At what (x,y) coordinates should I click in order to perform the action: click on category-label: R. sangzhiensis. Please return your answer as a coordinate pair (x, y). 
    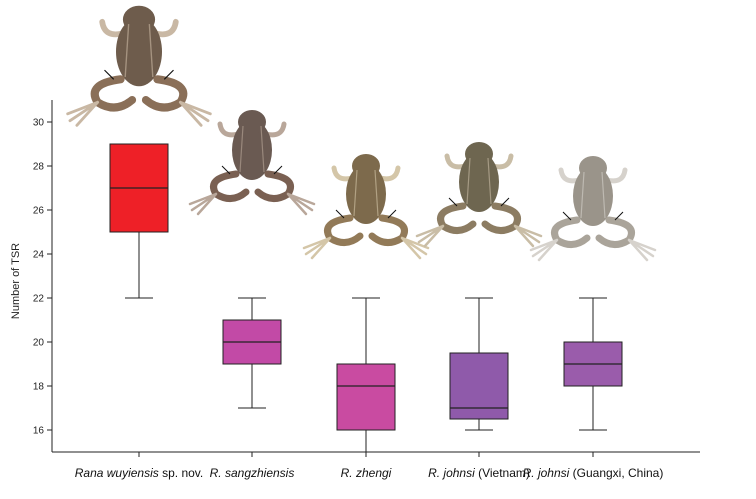
    Looking at the image, I should click on (252, 473).